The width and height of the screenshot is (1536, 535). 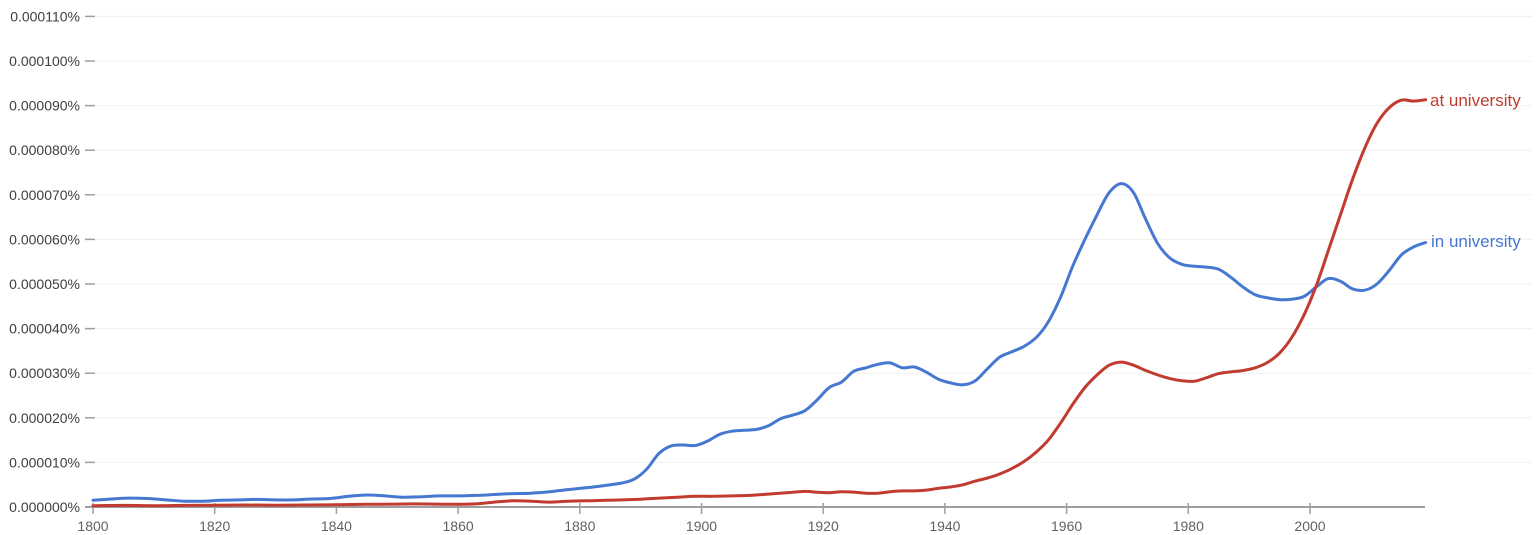 What do you see at coordinates (44, 373) in the screenshot?
I see `y-axis-label: 0.000030%` at bounding box center [44, 373].